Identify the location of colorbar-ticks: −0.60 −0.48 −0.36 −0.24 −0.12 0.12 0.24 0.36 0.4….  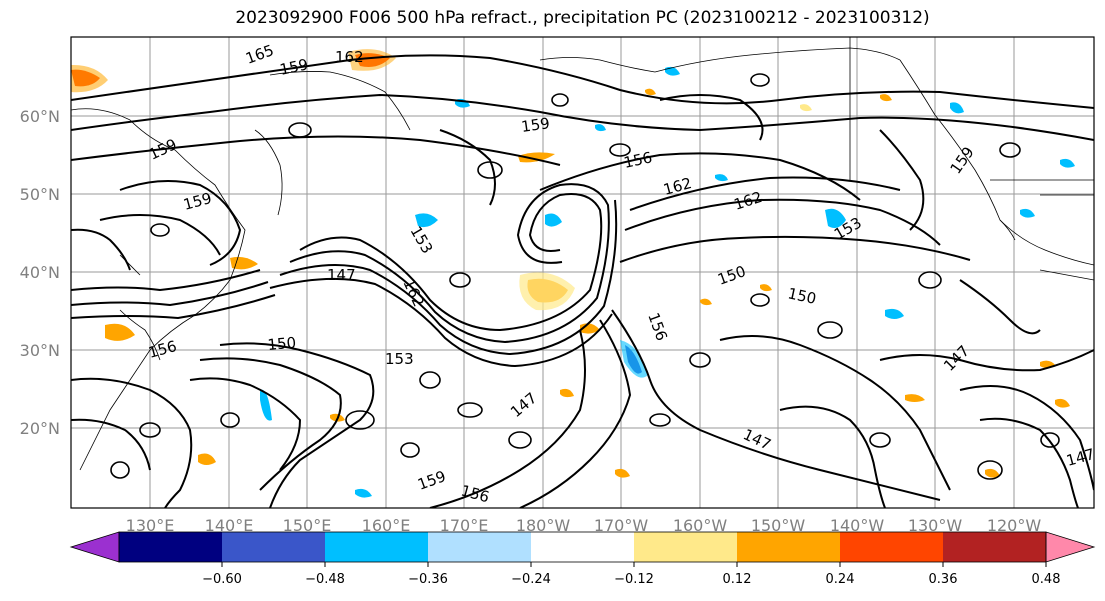
(631, 574).